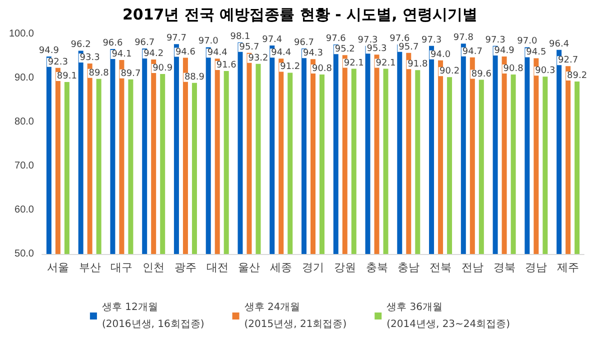  What do you see at coordinates (240, 37) in the screenshot?
I see `data-label: 98.1` at bounding box center [240, 37].